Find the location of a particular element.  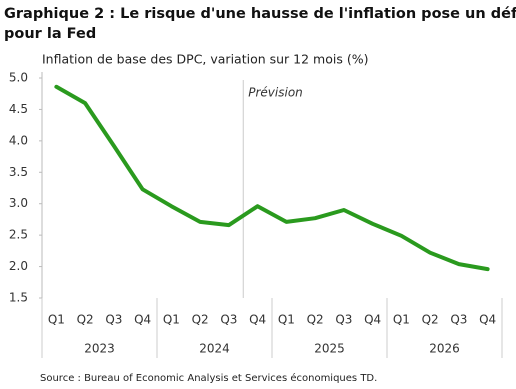

y-tick-label: 3.5 is located at coordinates (18, 172).